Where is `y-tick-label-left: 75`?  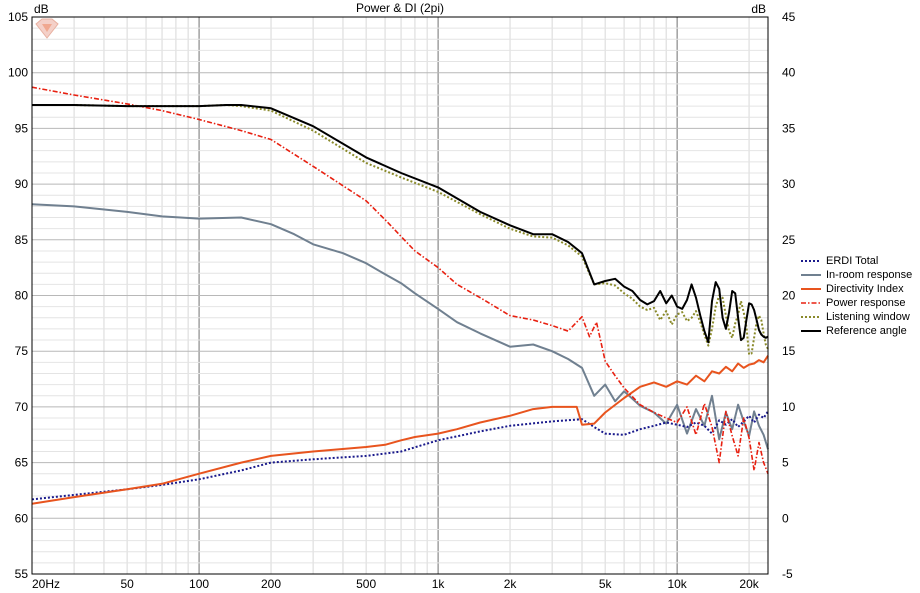 y-tick-label-left: 75 is located at coordinates (22, 351).